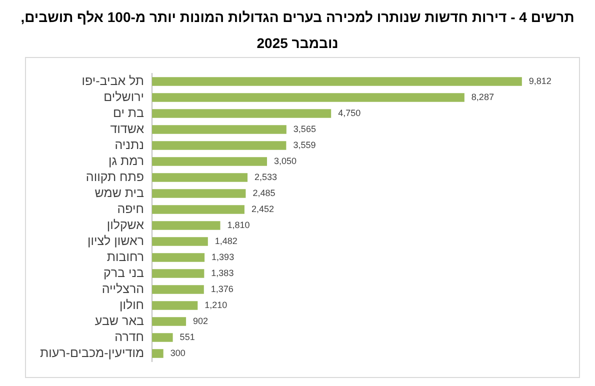 The height and width of the screenshot is (386, 595). Describe the element at coordinates (482, 97) in the screenshot. I see `data-label: 8,287` at that location.